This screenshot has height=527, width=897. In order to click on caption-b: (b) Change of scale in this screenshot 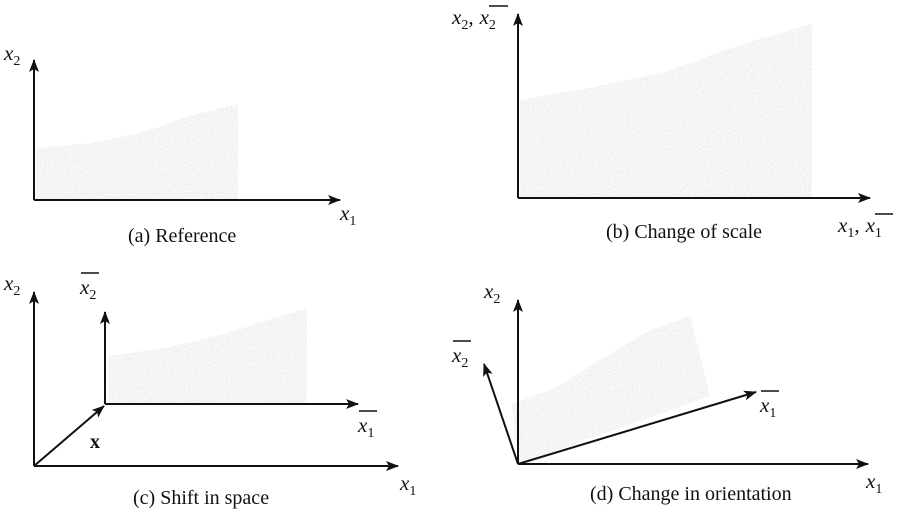, I will do `click(684, 232)`.